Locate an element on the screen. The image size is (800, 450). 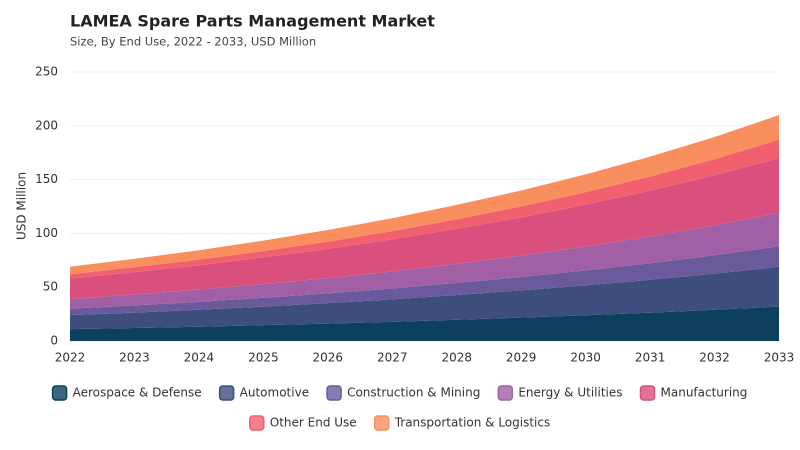
x-tick-label: 2026 is located at coordinates (328, 358).